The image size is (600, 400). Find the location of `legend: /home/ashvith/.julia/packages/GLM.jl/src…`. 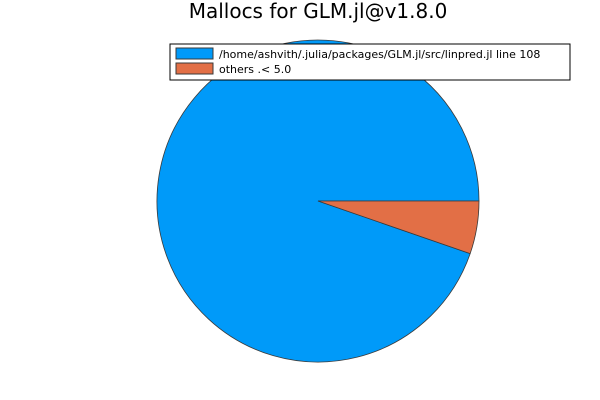

legend: /home/ashvith/.julia/packages/GLM.jl/src… is located at coordinates (370, 62).